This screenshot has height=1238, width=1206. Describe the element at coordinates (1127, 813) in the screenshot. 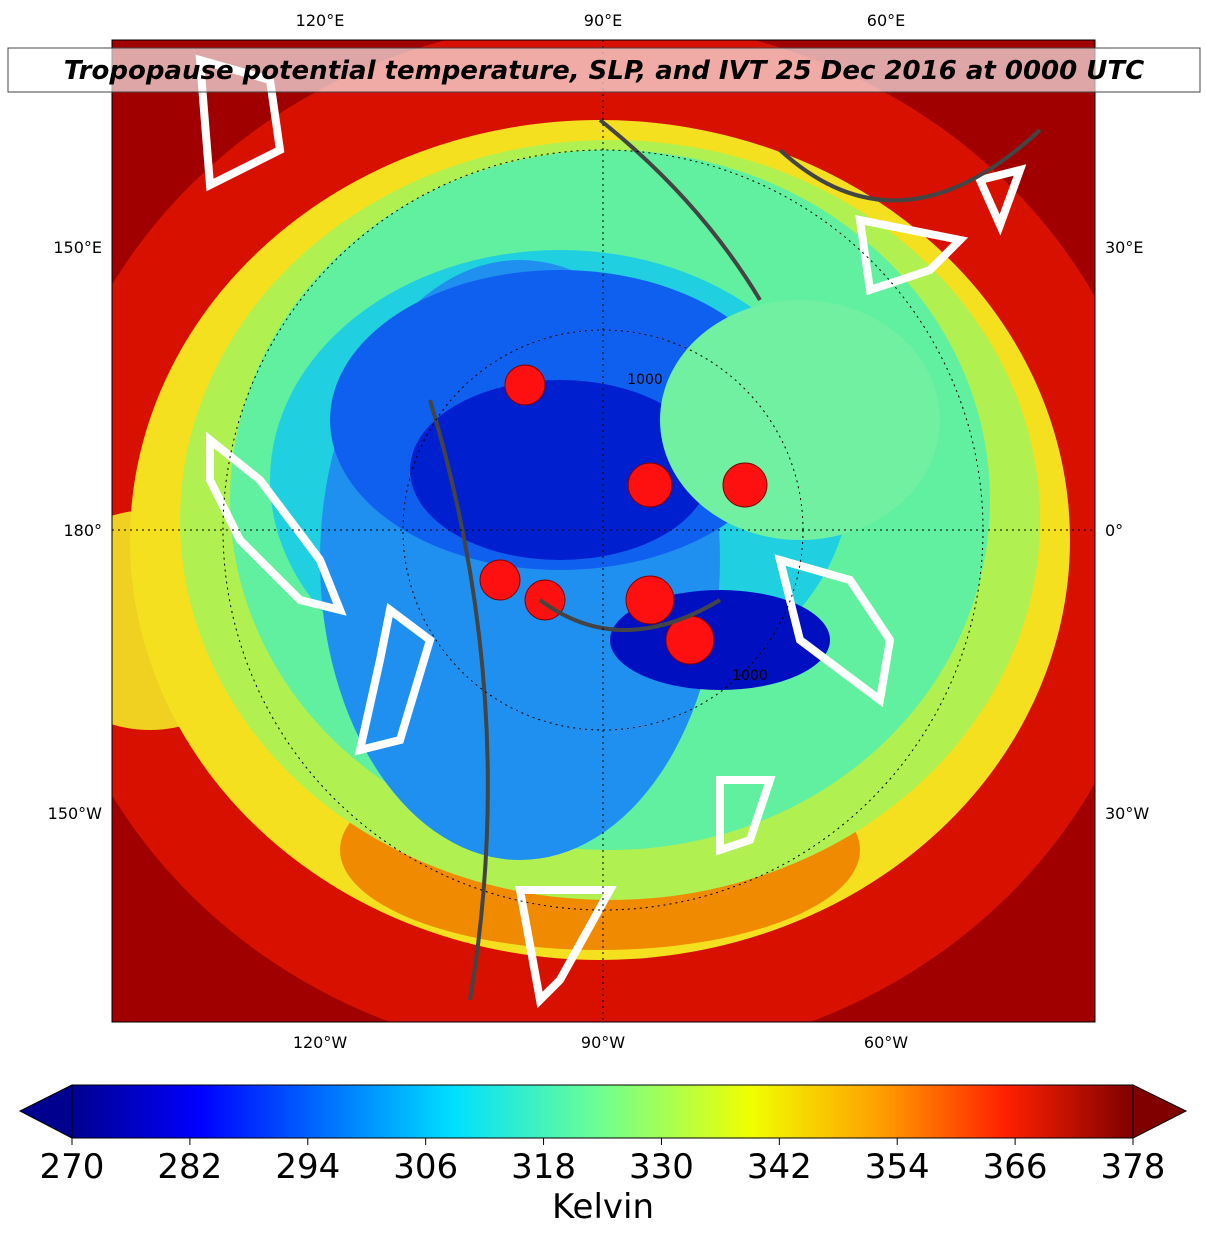

I see `lon-label: 30°W` at that location.